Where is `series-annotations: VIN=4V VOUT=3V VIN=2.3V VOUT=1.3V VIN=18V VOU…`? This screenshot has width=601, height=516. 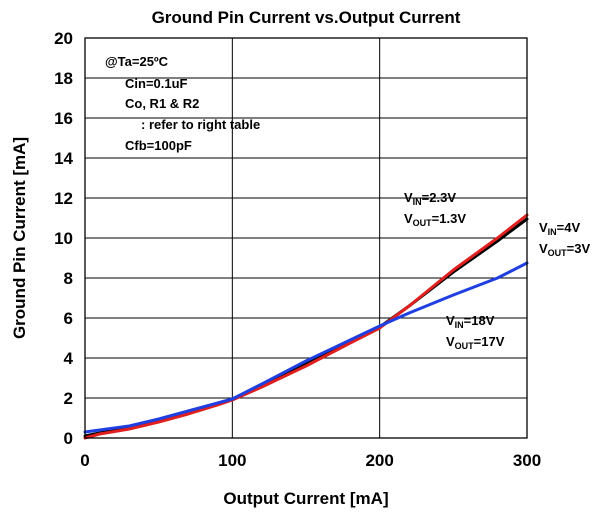 series-annotations: VIN=4V VOUT=3V VIN=2.3V VOUT=1.3V VIN=18V VOU… is located at coordinates (497, 270).